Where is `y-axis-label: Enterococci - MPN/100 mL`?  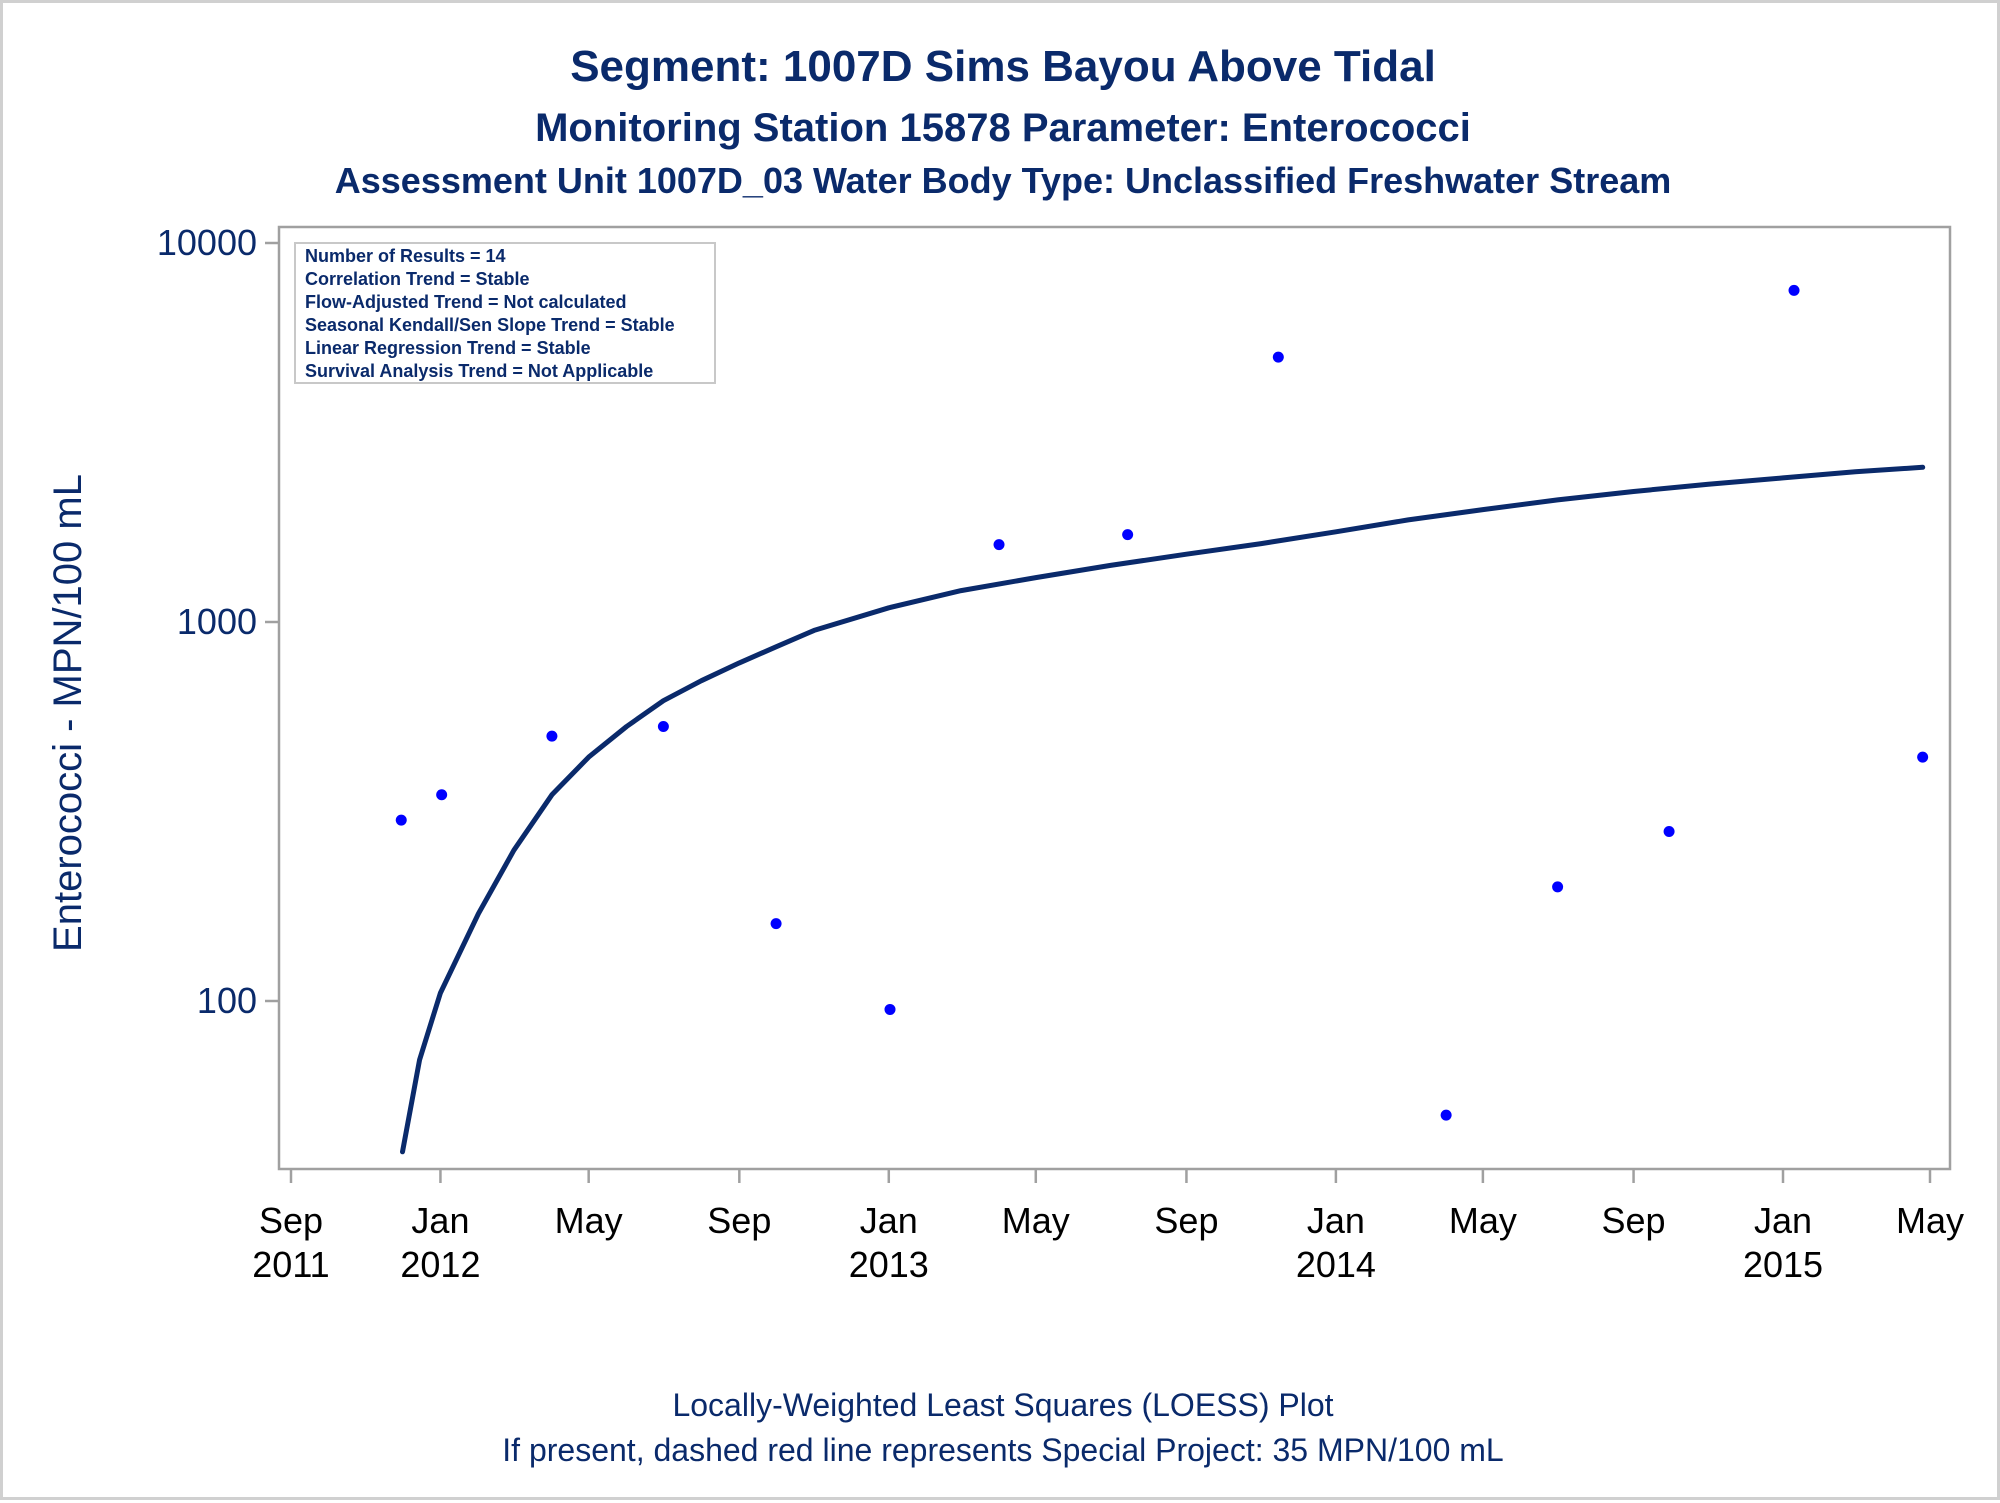
y-axis-label: Enterococci - MPN/100 mL is located at coordinates (68, 713).